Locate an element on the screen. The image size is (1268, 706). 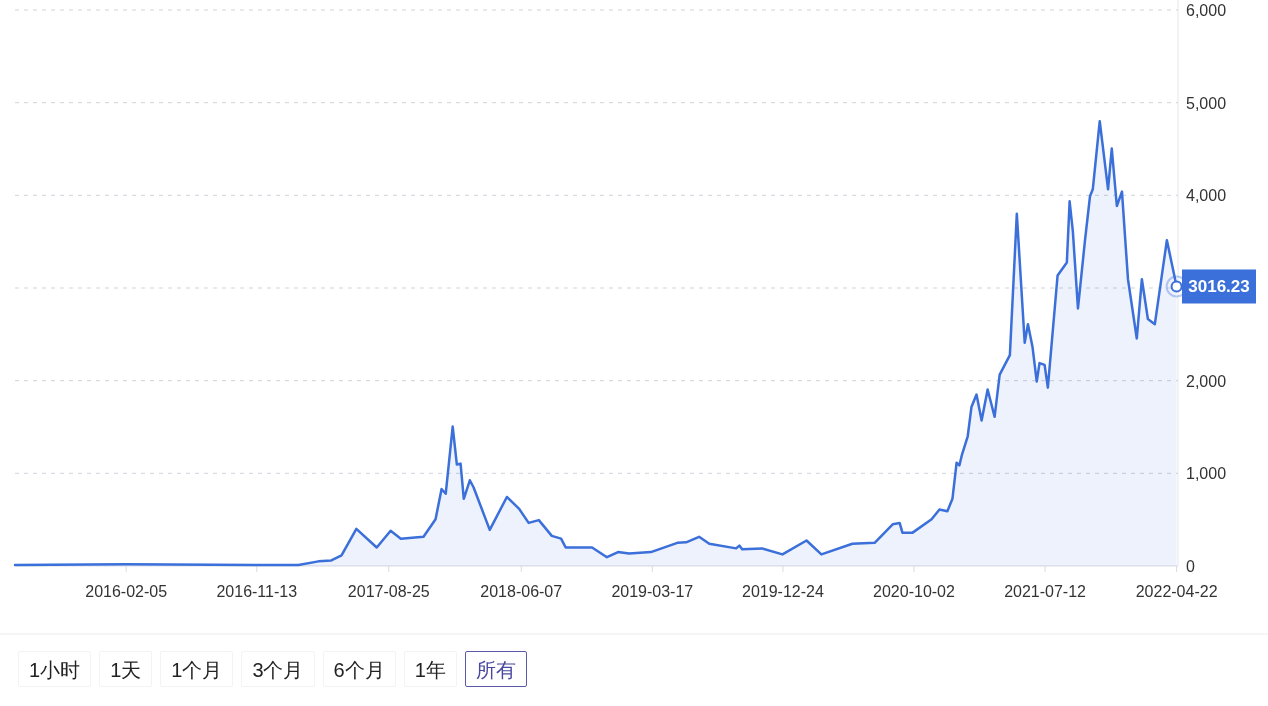
y-tick-label: 6,000 is located at coordinates (1206, 10).